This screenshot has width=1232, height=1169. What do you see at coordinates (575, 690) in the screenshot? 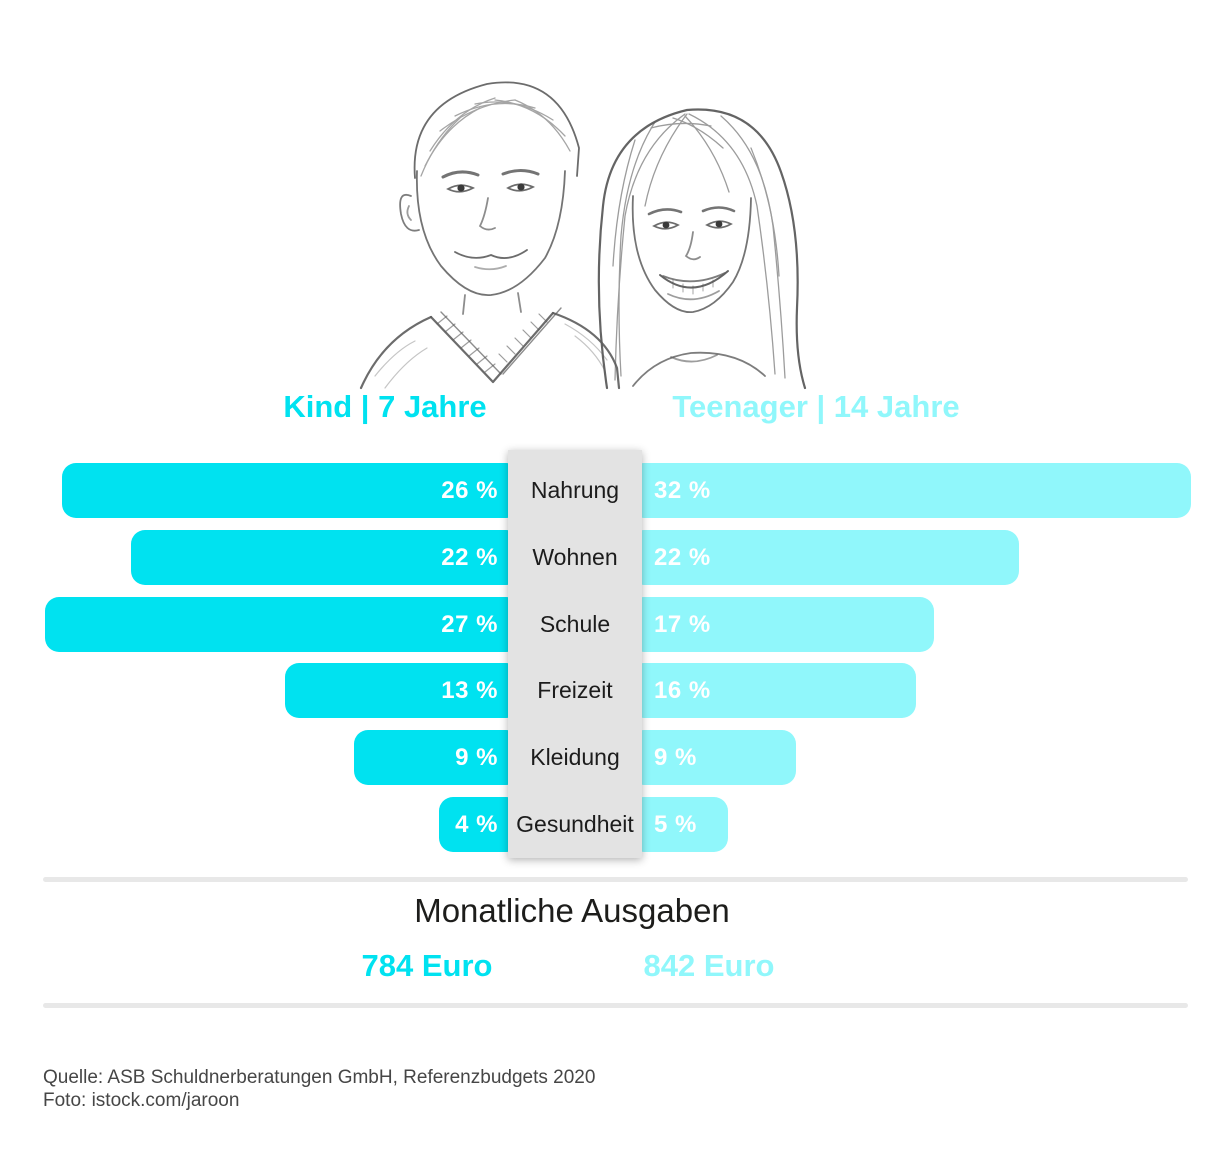
I see `category-label-freizeit: Freizeit` at bounding box center [575, 690].